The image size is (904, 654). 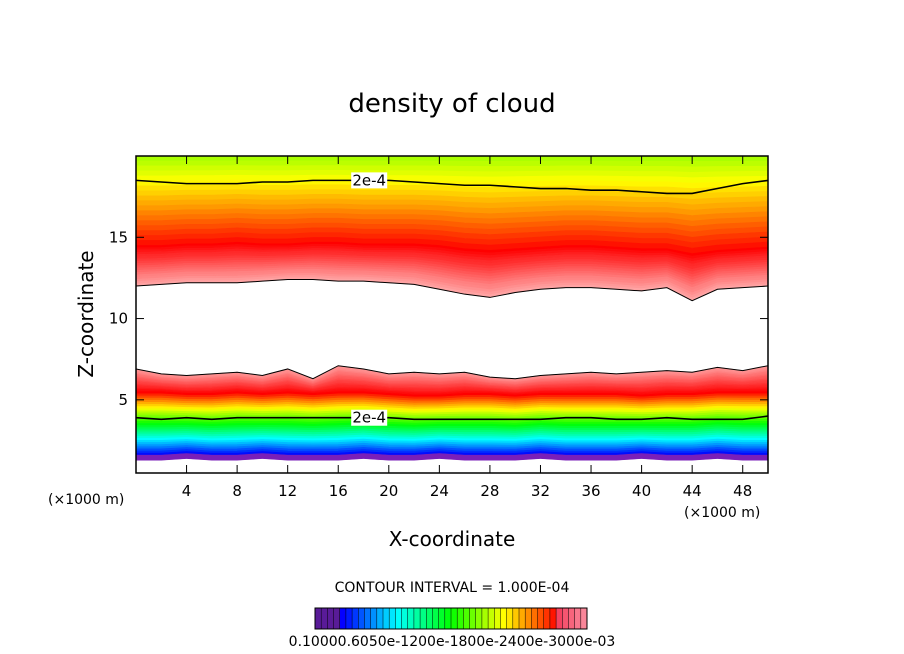 What do you see at coordinates (452, 465) in the screenshot?
I see `clear-band` at bounding box center [452, 465].